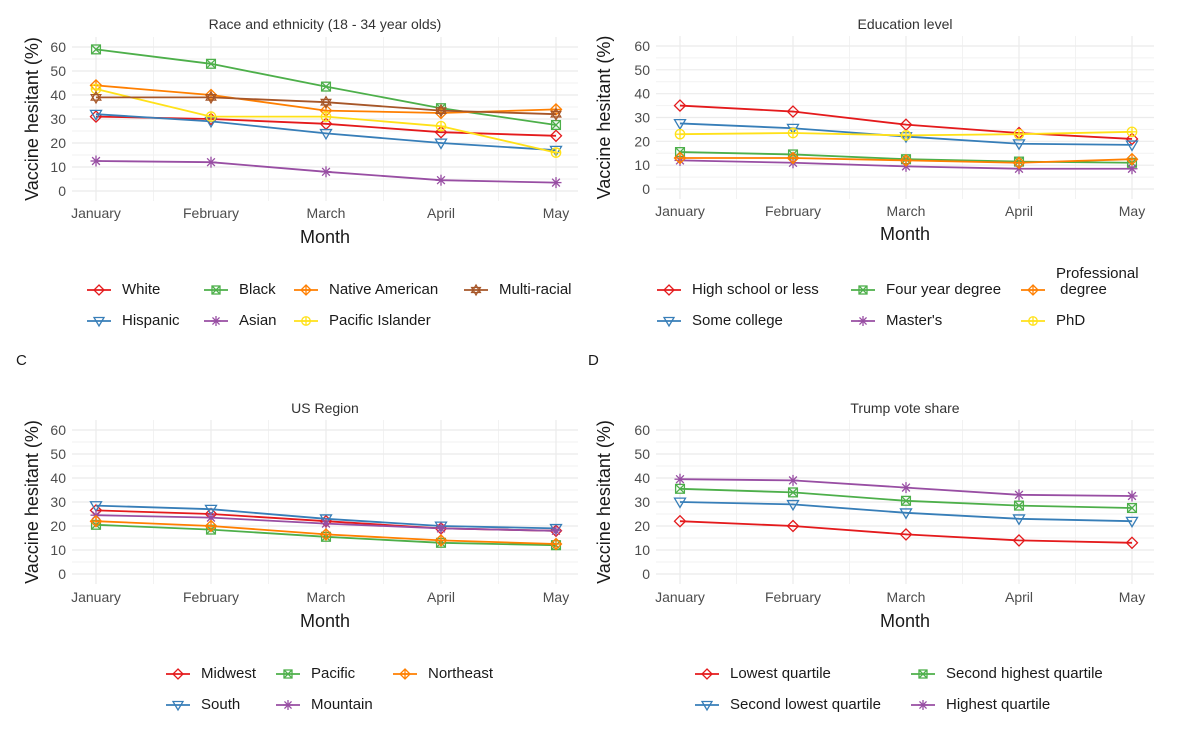 This screenshot has height=743, width=1180. I want to click on x-tick-label: February, so click(211, 597).